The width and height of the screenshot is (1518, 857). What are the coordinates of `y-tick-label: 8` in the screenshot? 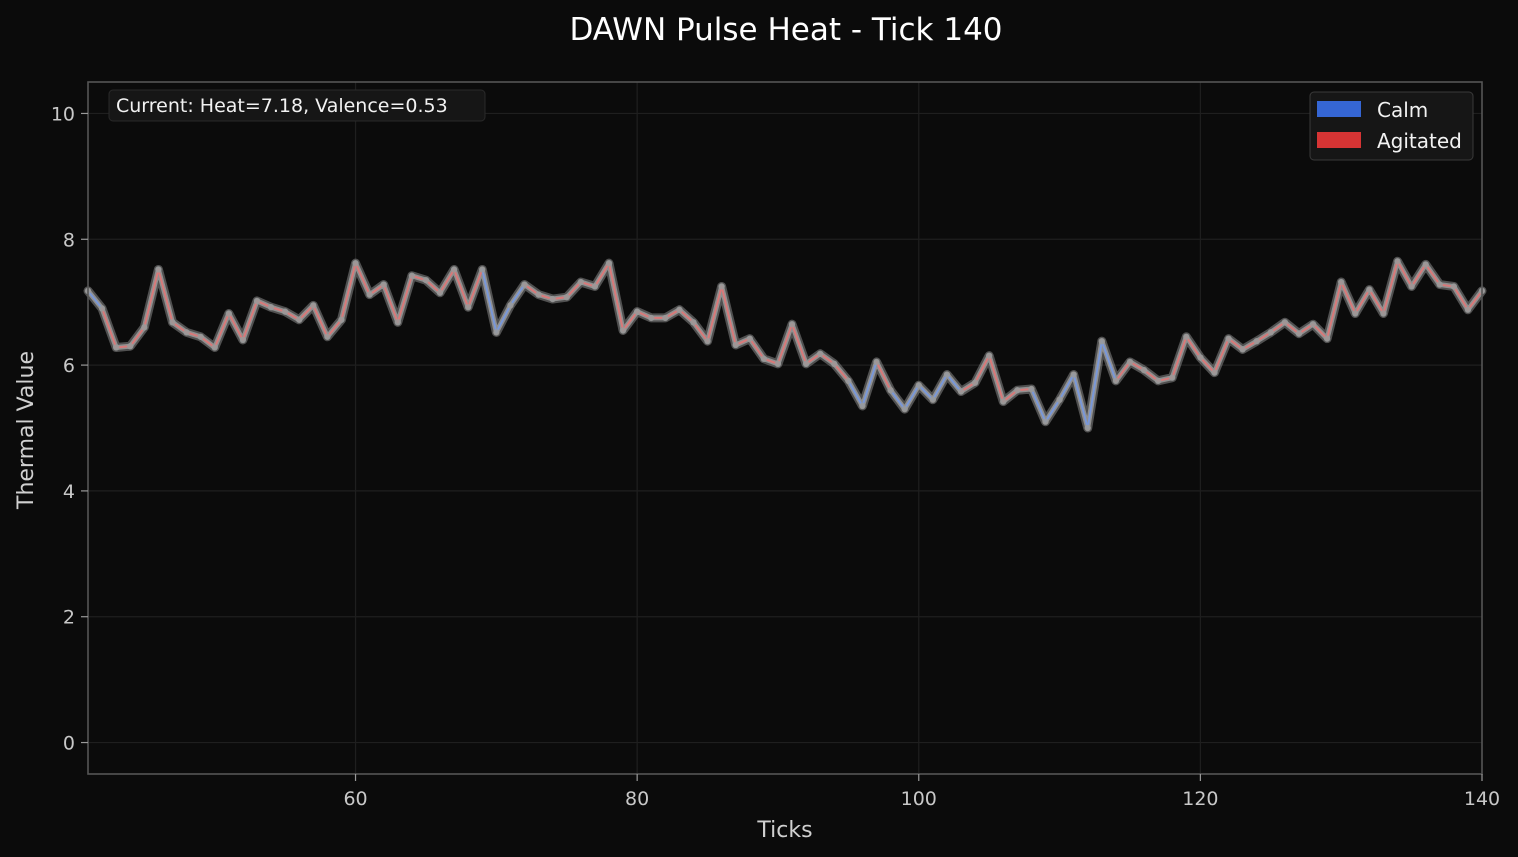 It's located at (69, 240).